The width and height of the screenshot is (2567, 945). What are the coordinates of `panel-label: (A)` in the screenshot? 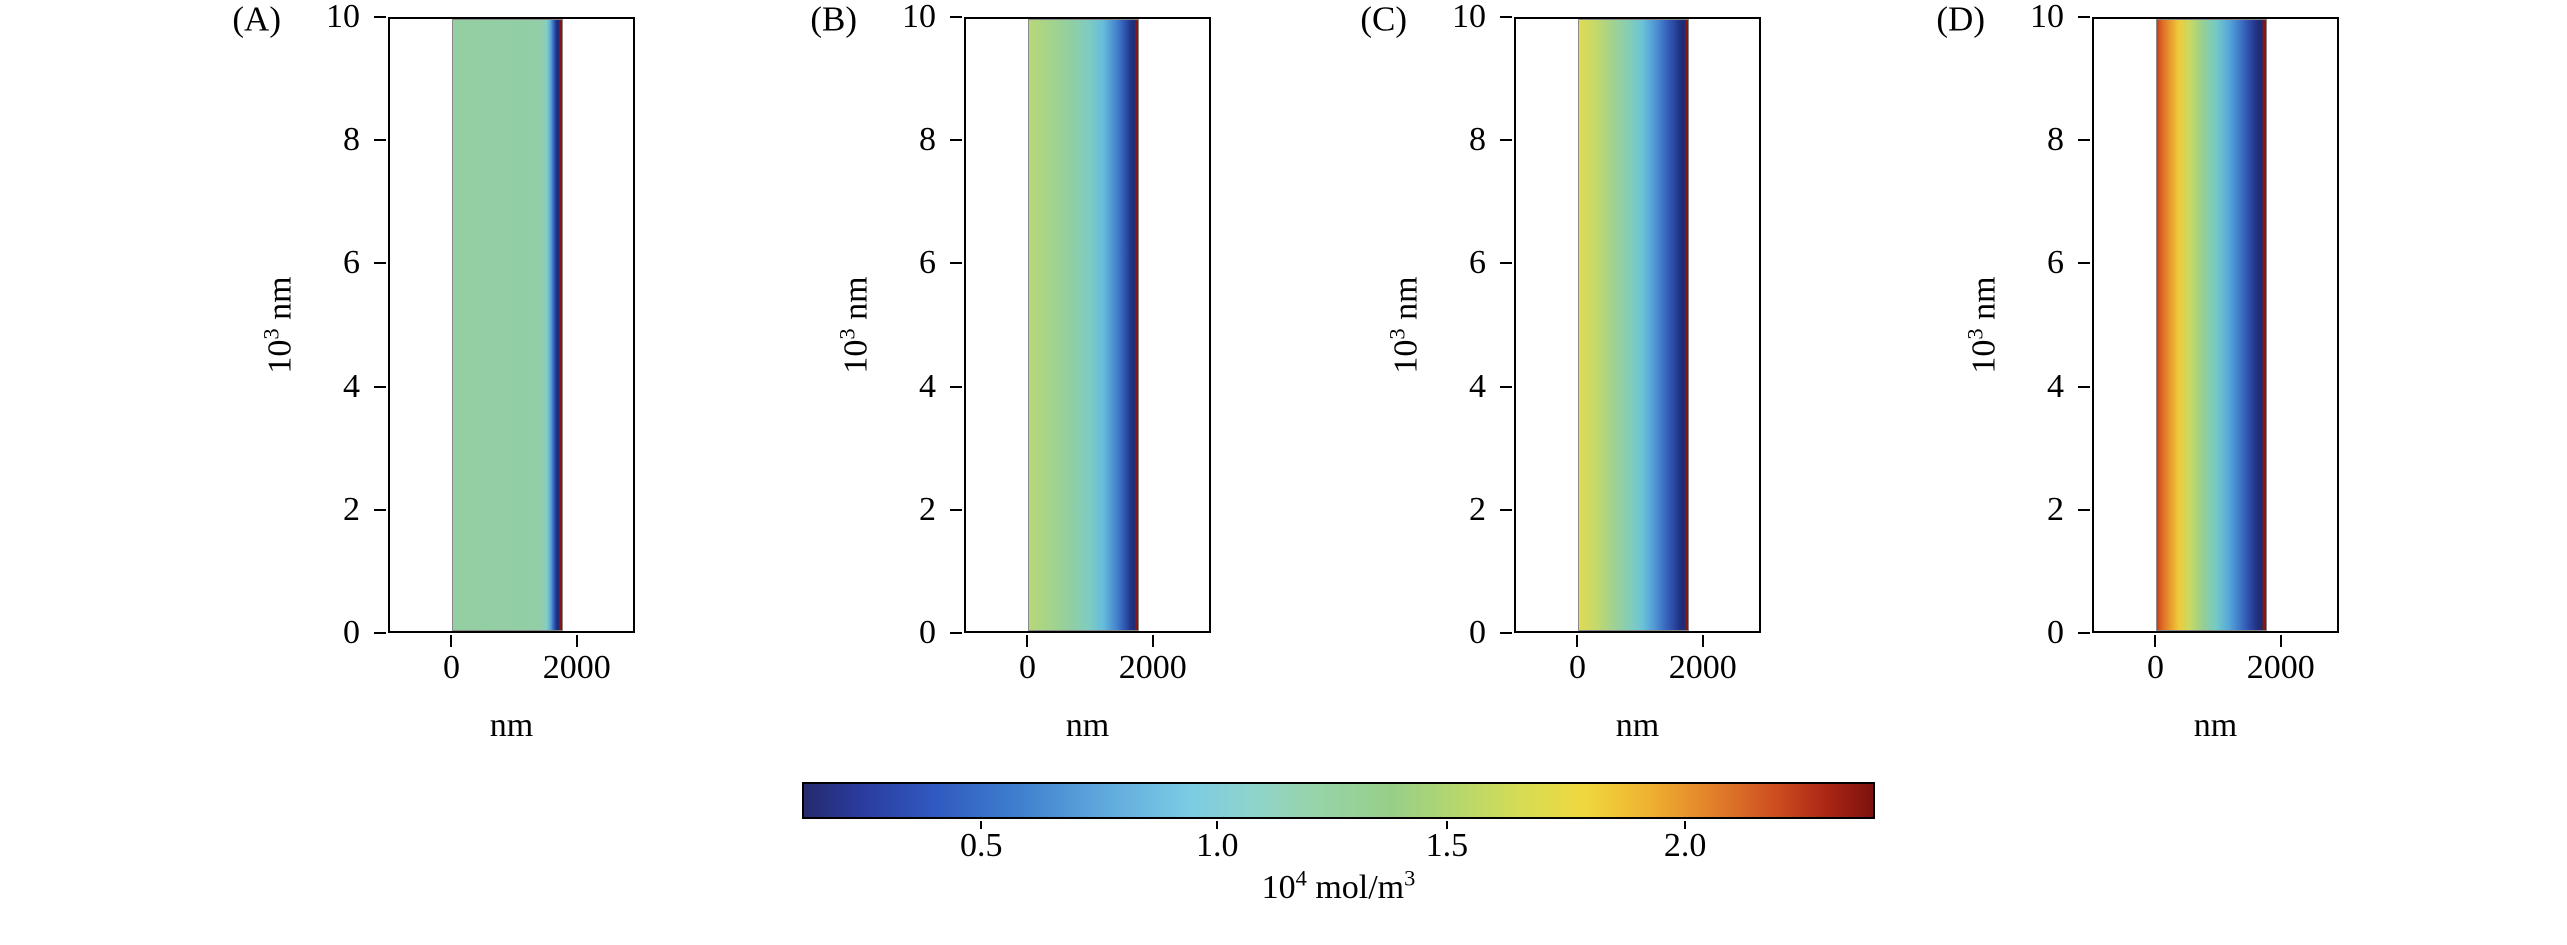 It's located at (256, 18).